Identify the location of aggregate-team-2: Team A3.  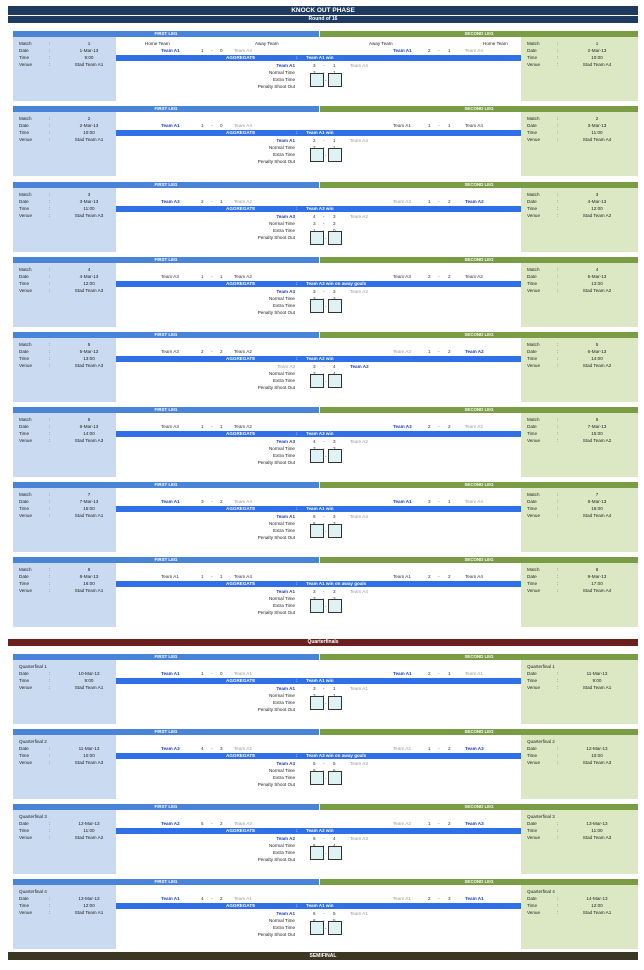
(359, 763).